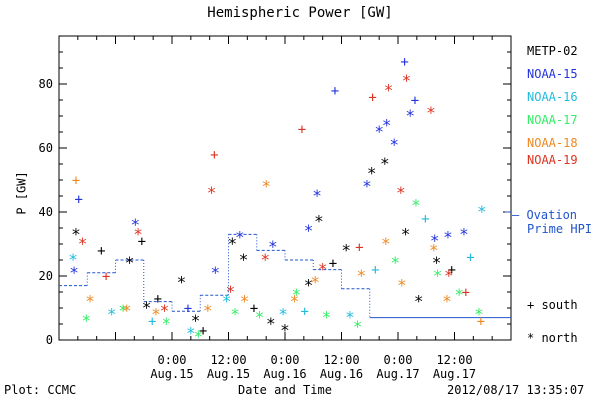 Image resolution: width=600 pixels, height=400 pixels. What do you see at coordinates (552, 97) in the screenshot?
I see `legend-item-noaa-16: NOAA-16` at bounding box center [552, 97].